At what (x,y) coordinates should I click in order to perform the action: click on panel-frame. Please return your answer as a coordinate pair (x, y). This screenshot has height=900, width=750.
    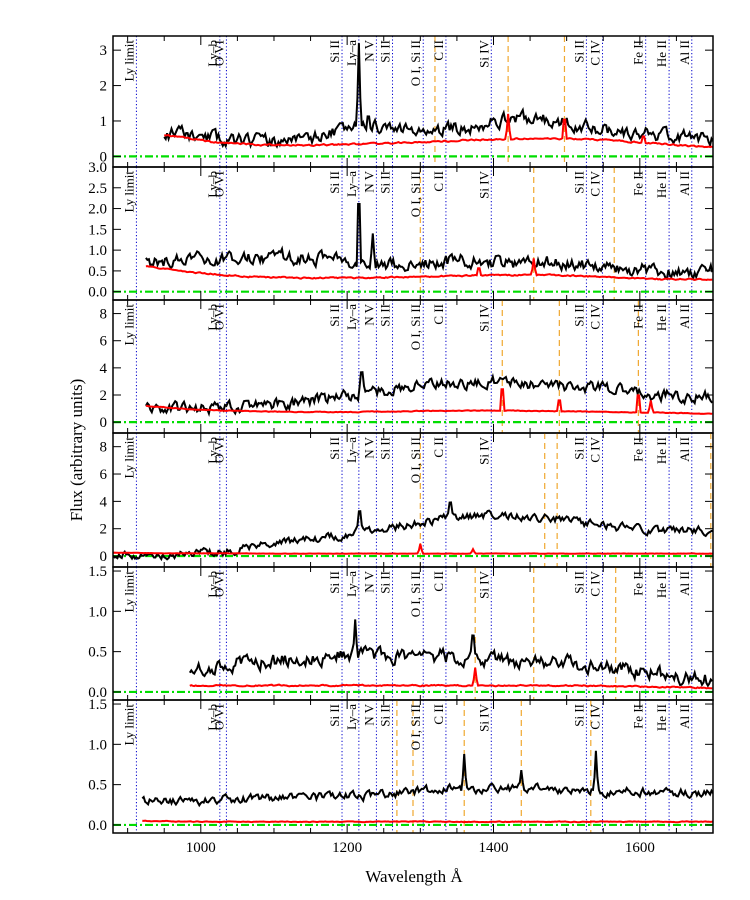
    Looking at the image, I should click on (413, 766).